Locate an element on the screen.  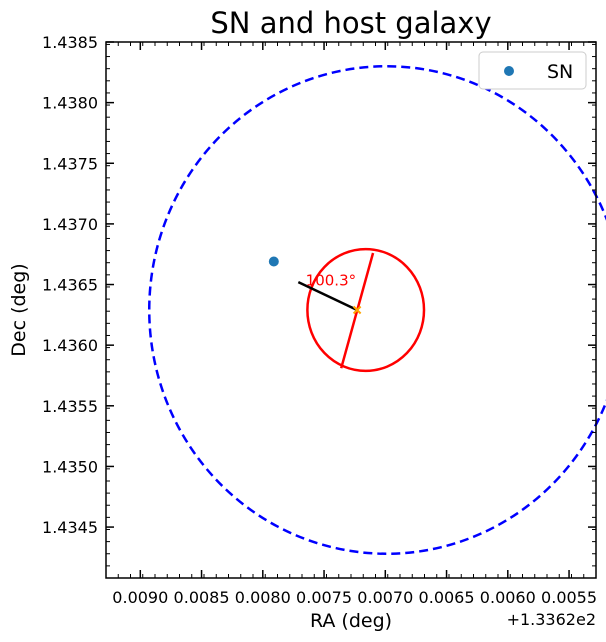
y-tick-label: 1.4380 is located at coordinates (70, 103).